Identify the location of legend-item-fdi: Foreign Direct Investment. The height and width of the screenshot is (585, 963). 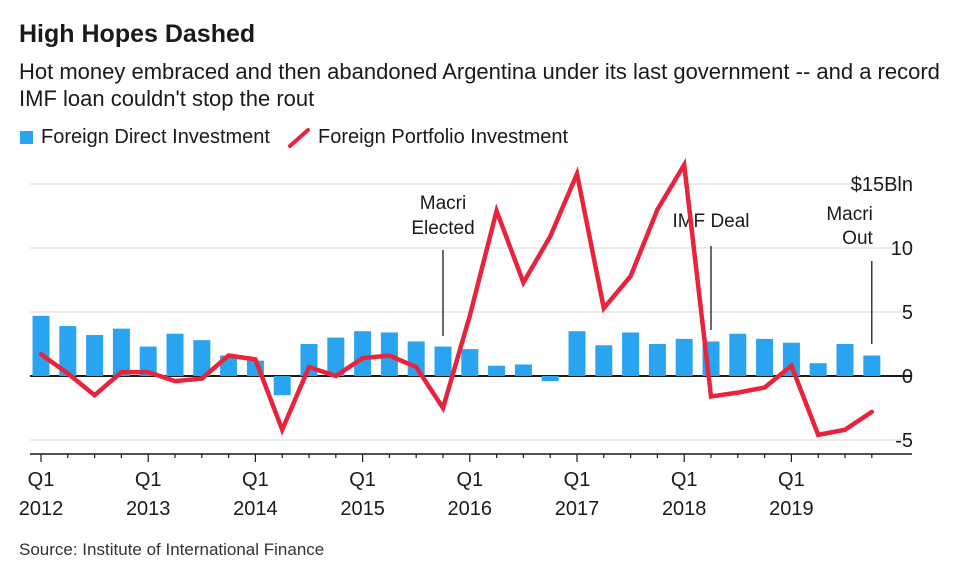
(145, 137).